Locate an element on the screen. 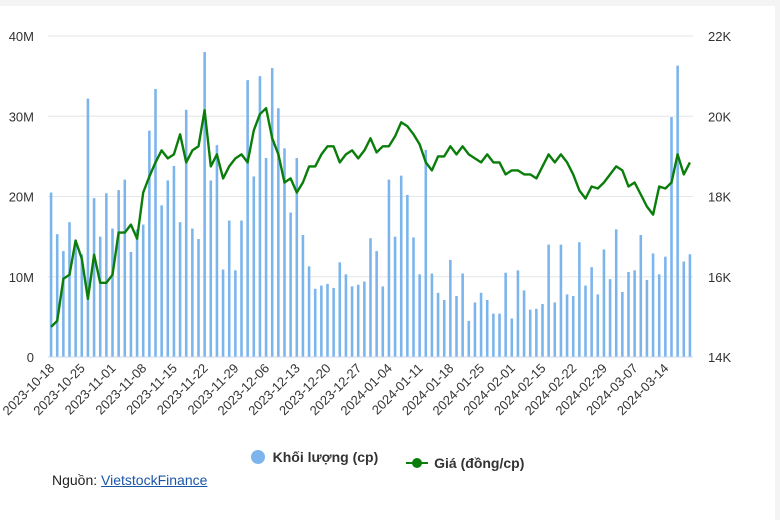  y-right-tick-label: 14K is located at coordinates (719, 357).